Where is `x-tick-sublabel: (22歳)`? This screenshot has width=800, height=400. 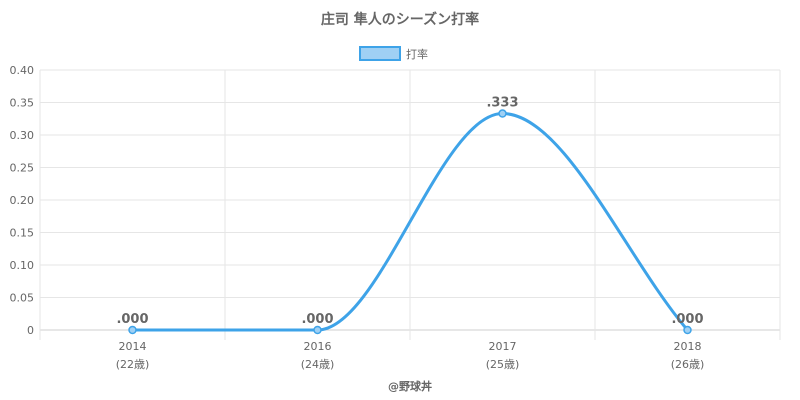
x-tick-sublabel: (22歳) is located at coordinates (133, 364).